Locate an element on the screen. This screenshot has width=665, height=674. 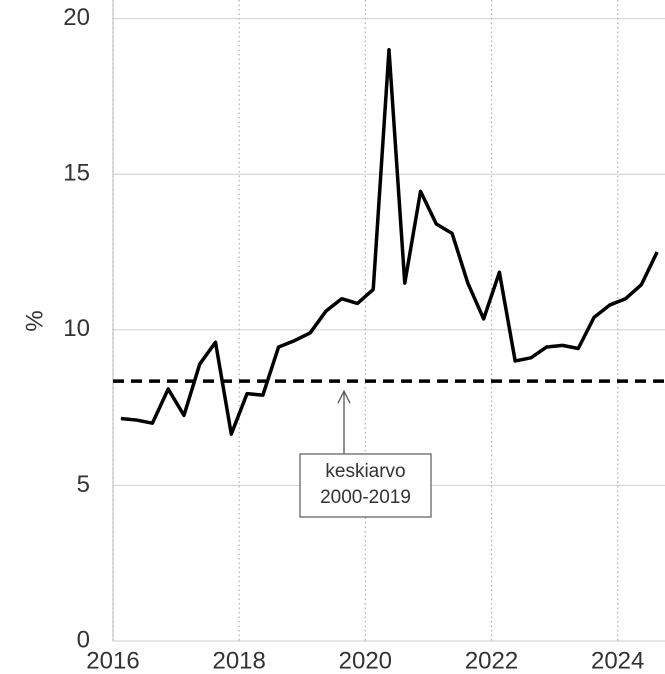
y-tick-label: 15 is located at coordinates (76, 173).